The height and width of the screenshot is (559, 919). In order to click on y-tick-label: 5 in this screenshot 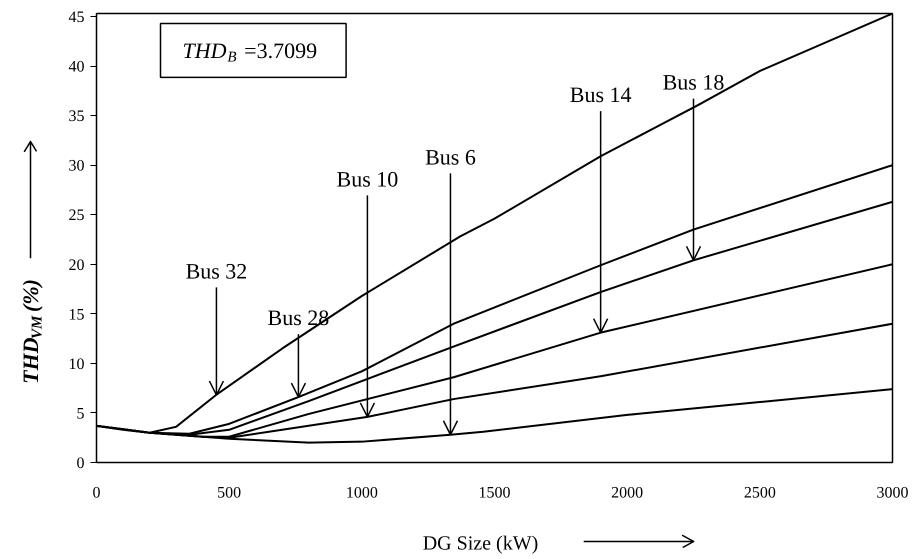, I will do `click(80, 413)`.